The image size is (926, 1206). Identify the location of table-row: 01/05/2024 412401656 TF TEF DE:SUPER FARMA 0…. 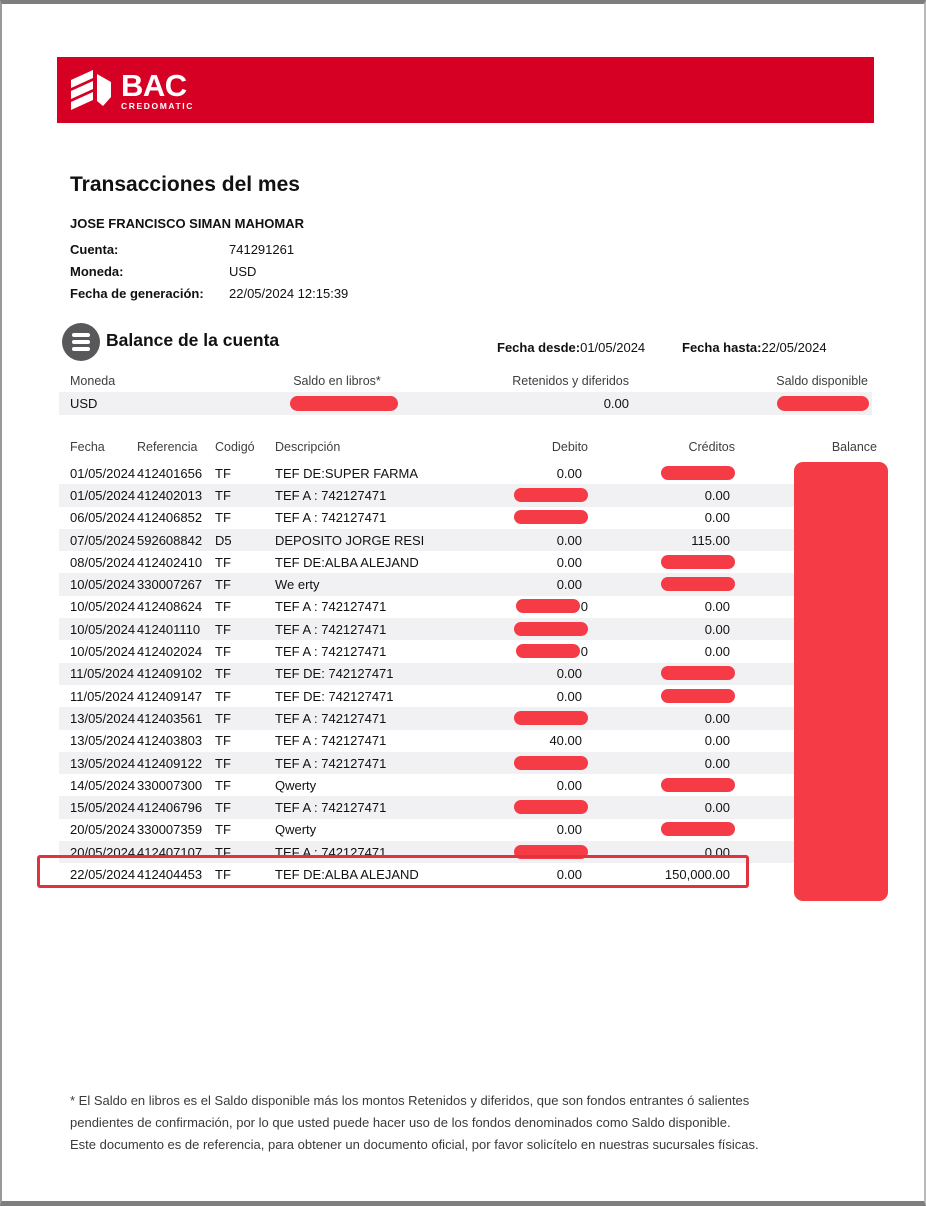
(473, 473).